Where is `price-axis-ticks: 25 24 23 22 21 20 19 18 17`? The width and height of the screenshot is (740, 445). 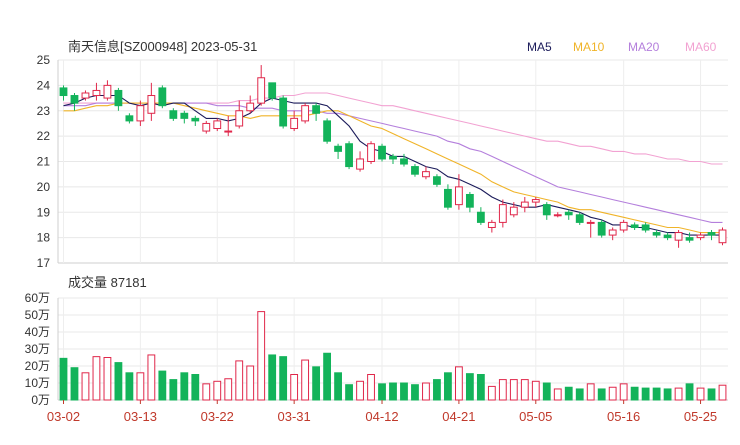
price-axis-ticks: 25 24 23 22 21 20 19 18 17 is located at coordinates (44, 161).